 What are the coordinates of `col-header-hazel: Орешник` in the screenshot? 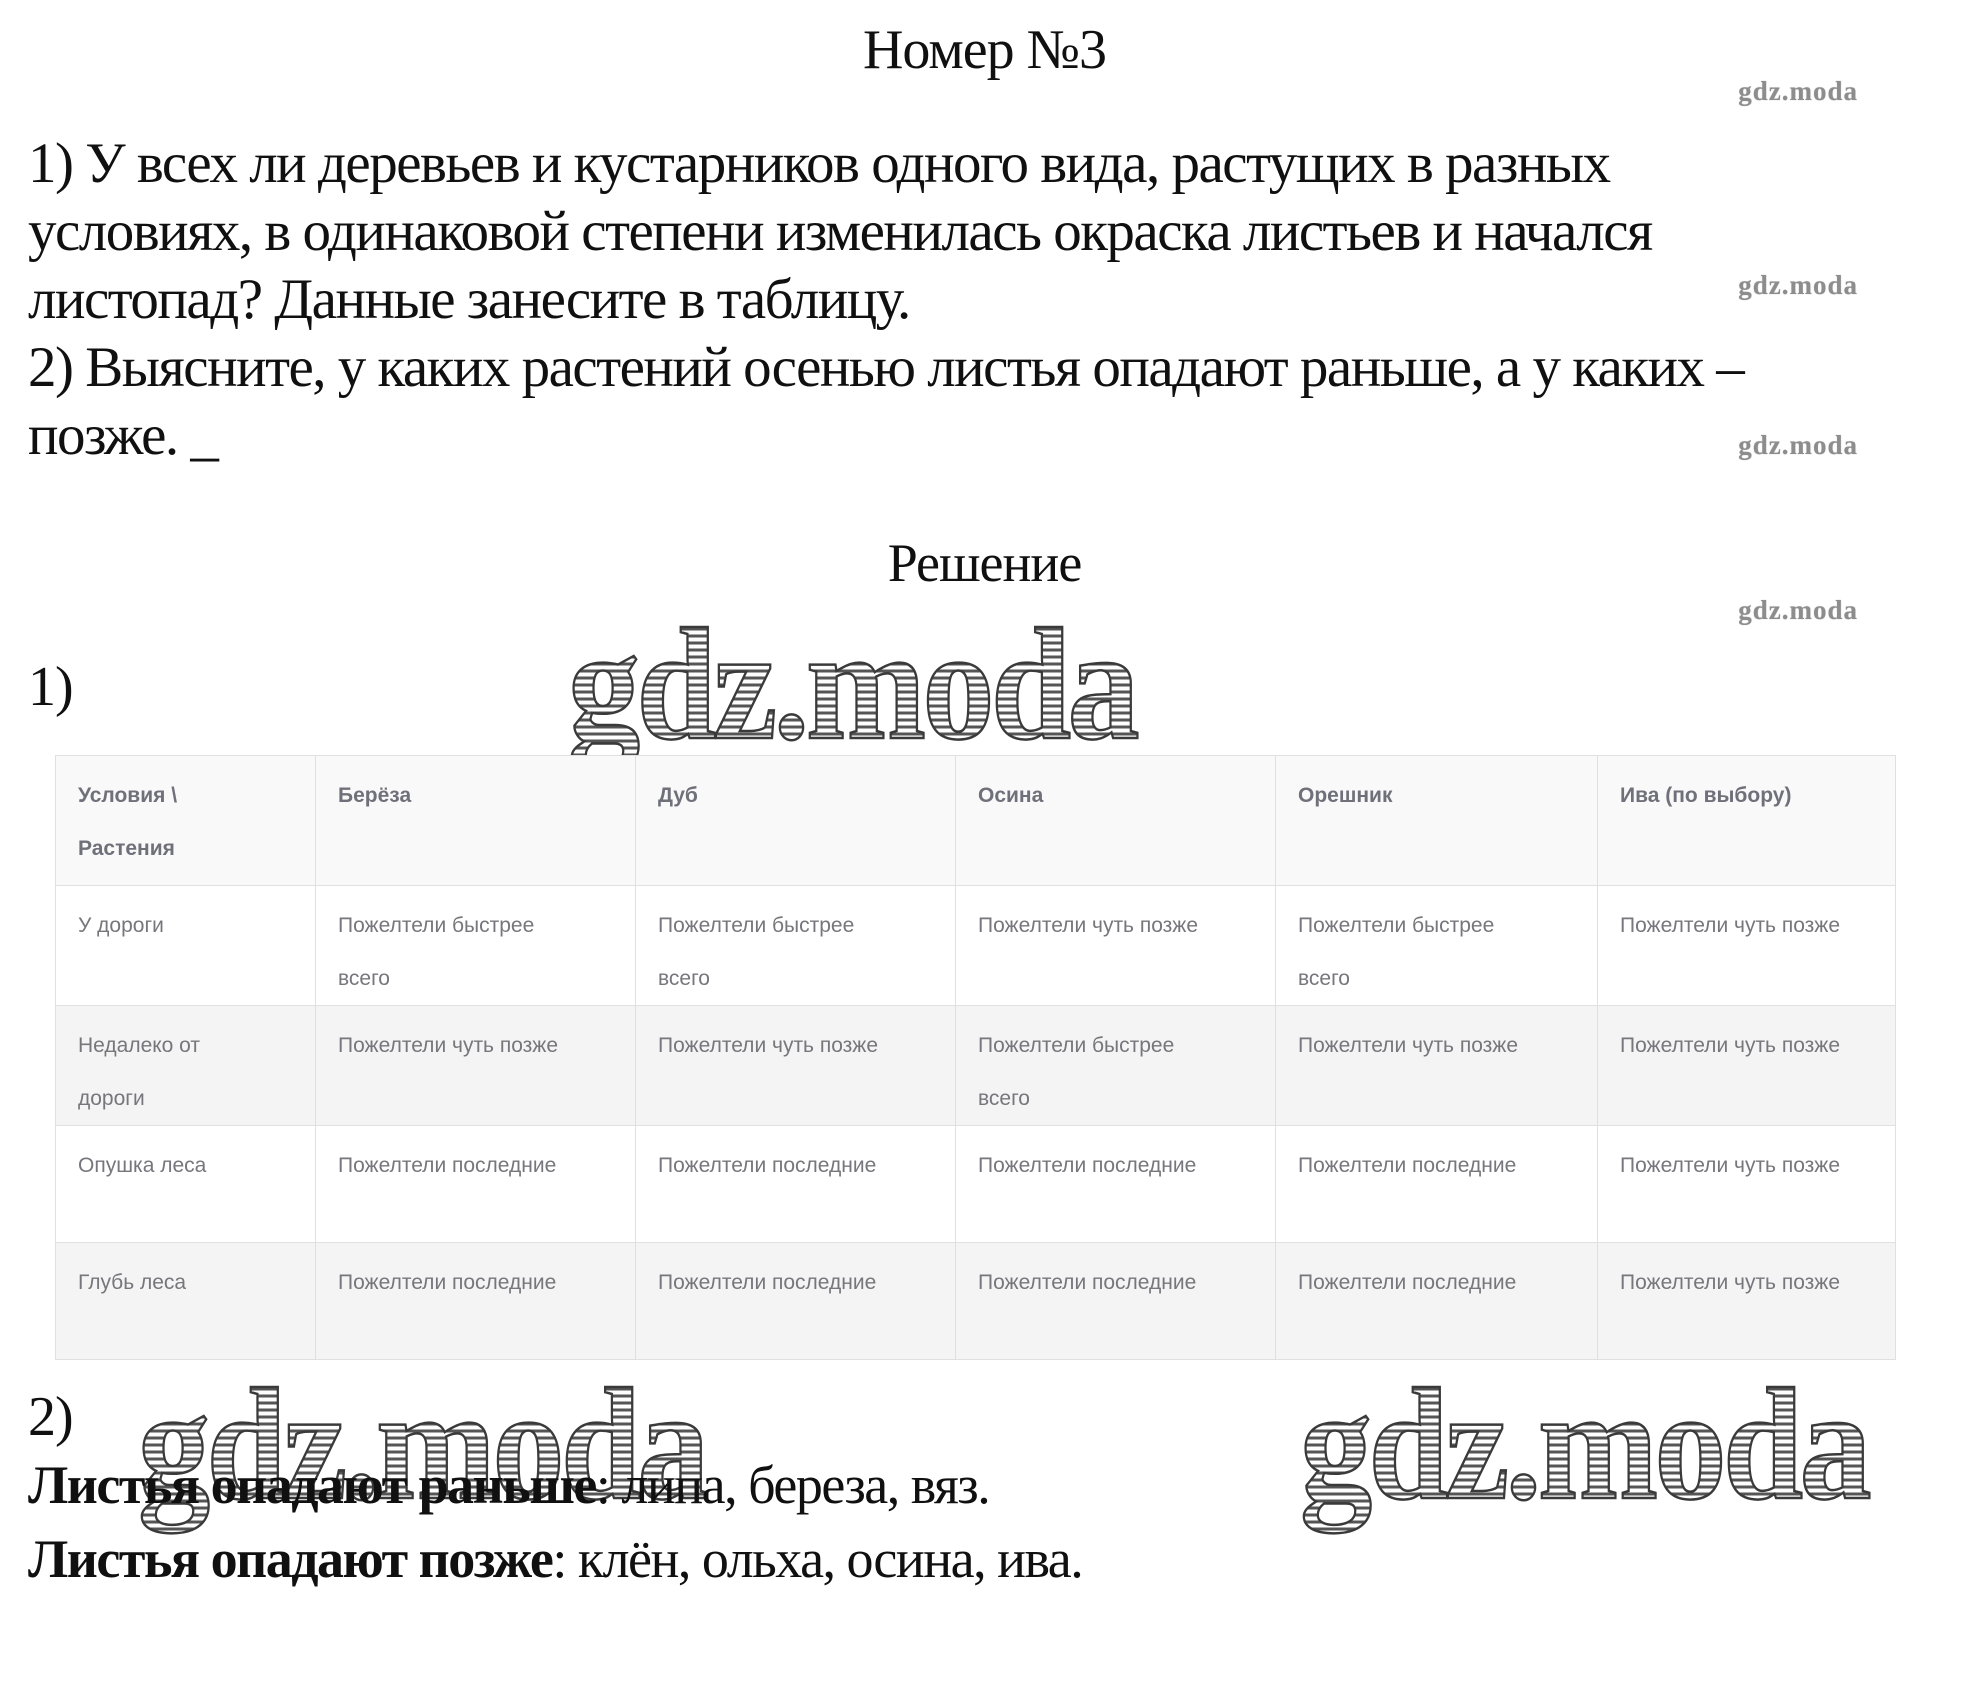 It's located at (1436, 820).